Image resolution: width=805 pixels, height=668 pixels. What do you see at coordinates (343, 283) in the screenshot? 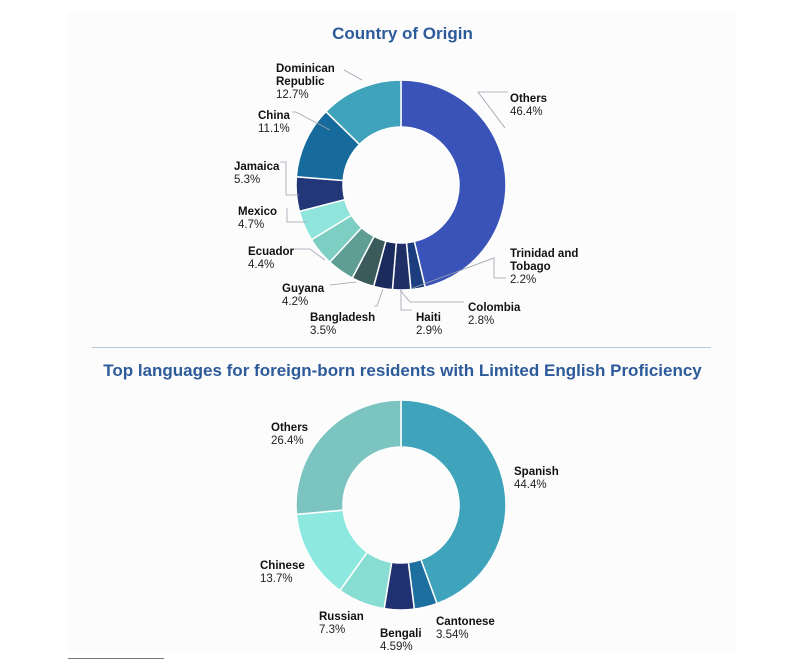
I see `leader-line-guyana` at bounding box center [343, 283].